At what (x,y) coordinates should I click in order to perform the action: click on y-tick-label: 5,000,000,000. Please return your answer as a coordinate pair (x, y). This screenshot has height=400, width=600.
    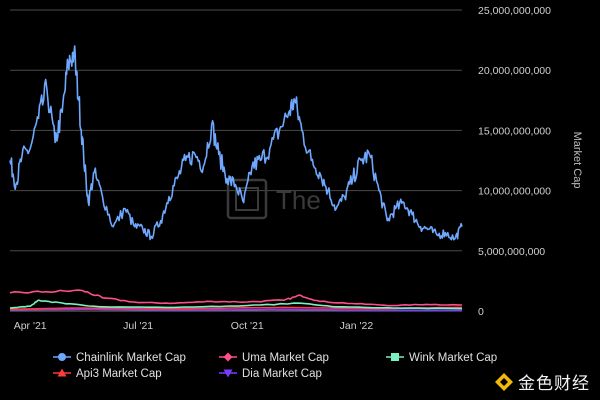
    Looking at the image, I should click on (511, 252).